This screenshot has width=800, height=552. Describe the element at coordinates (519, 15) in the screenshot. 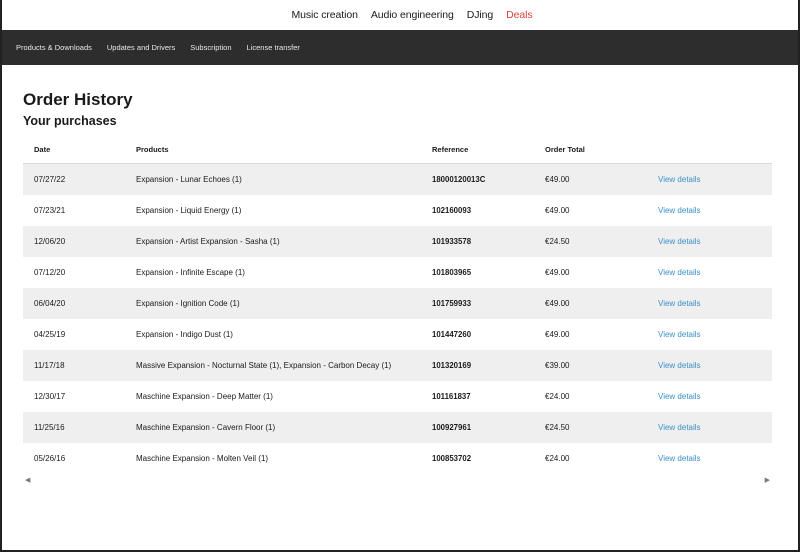

I see `nav-deals: Deals` at that location.